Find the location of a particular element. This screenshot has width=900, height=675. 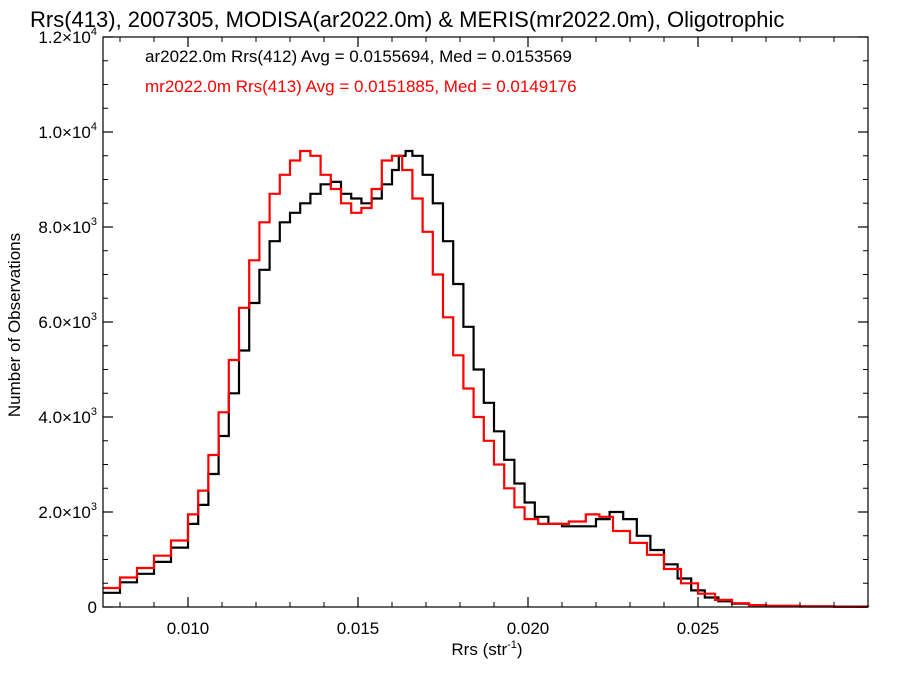

y-tick-label-mantissa: 2.0×10 is located at coordinates (64, 512).